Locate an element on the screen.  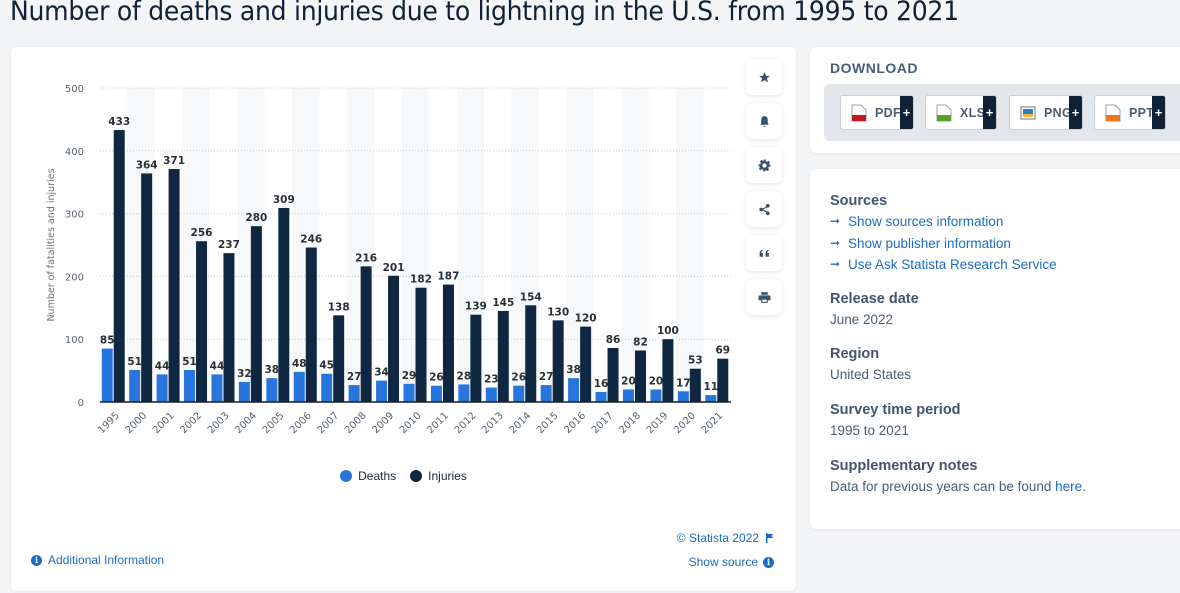
x-tick-label: 2021 is located at coordinates (713, 423).